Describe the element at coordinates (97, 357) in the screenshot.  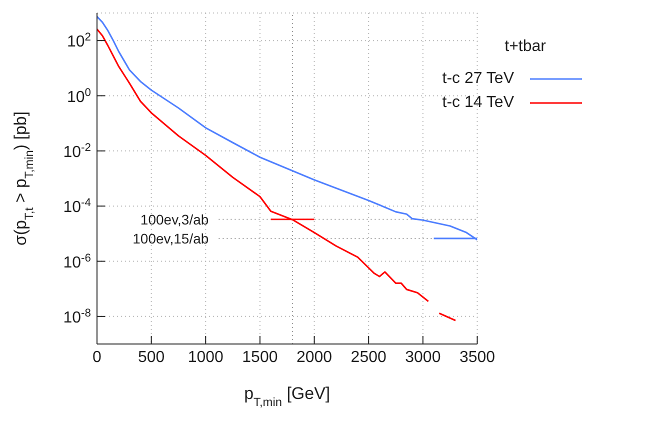
I see `x-tick-label: 0` at that location.